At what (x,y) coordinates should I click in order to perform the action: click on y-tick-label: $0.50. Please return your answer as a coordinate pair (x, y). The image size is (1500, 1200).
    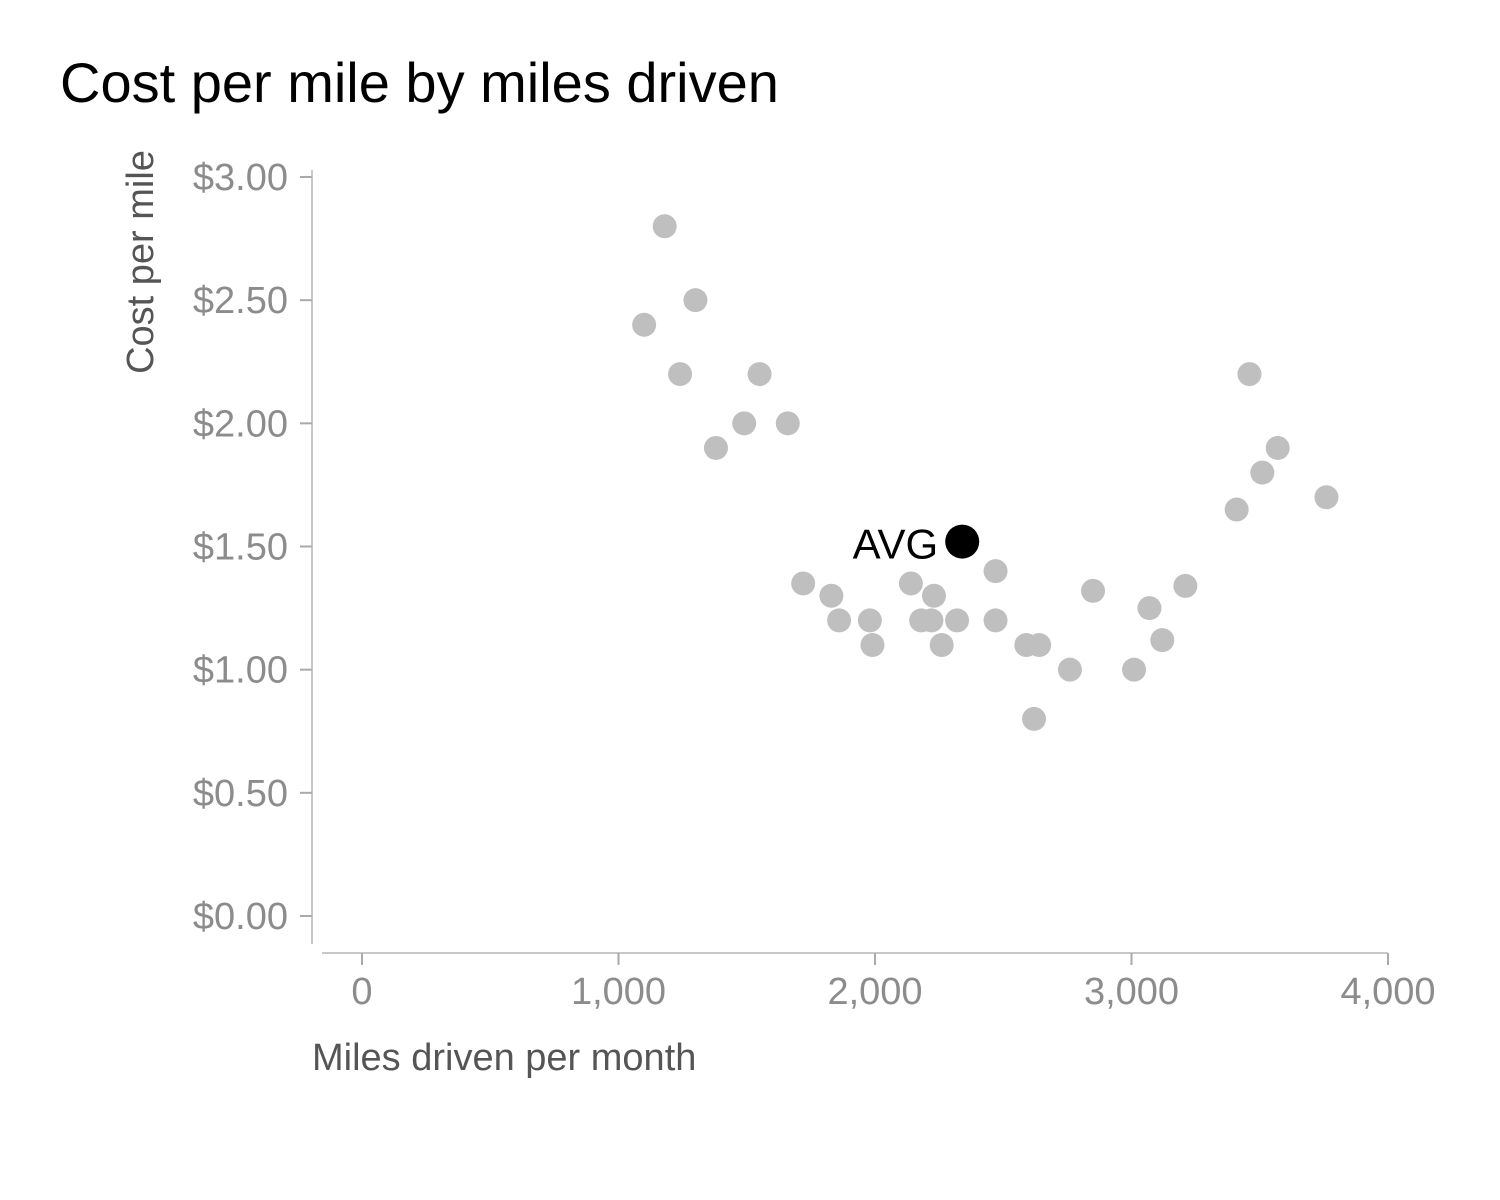
    Looking at the image, I should click on (240, 794).